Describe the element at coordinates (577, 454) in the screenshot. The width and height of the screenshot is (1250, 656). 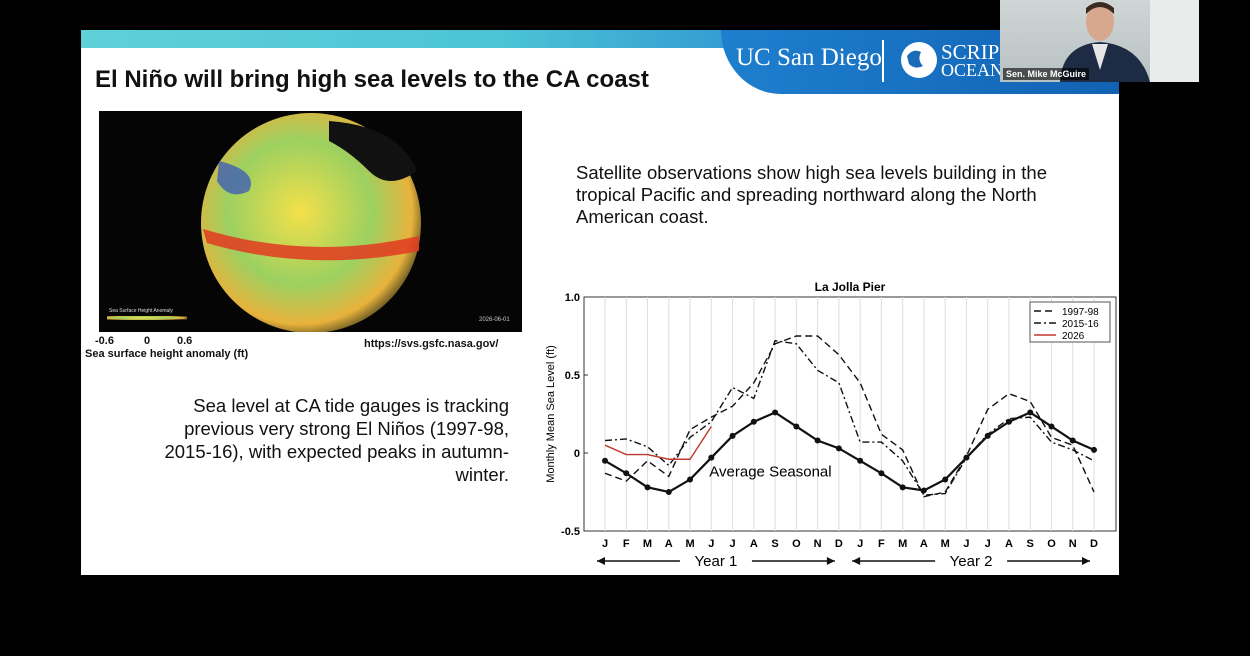
I see `y-tick-label: 0` at that location.